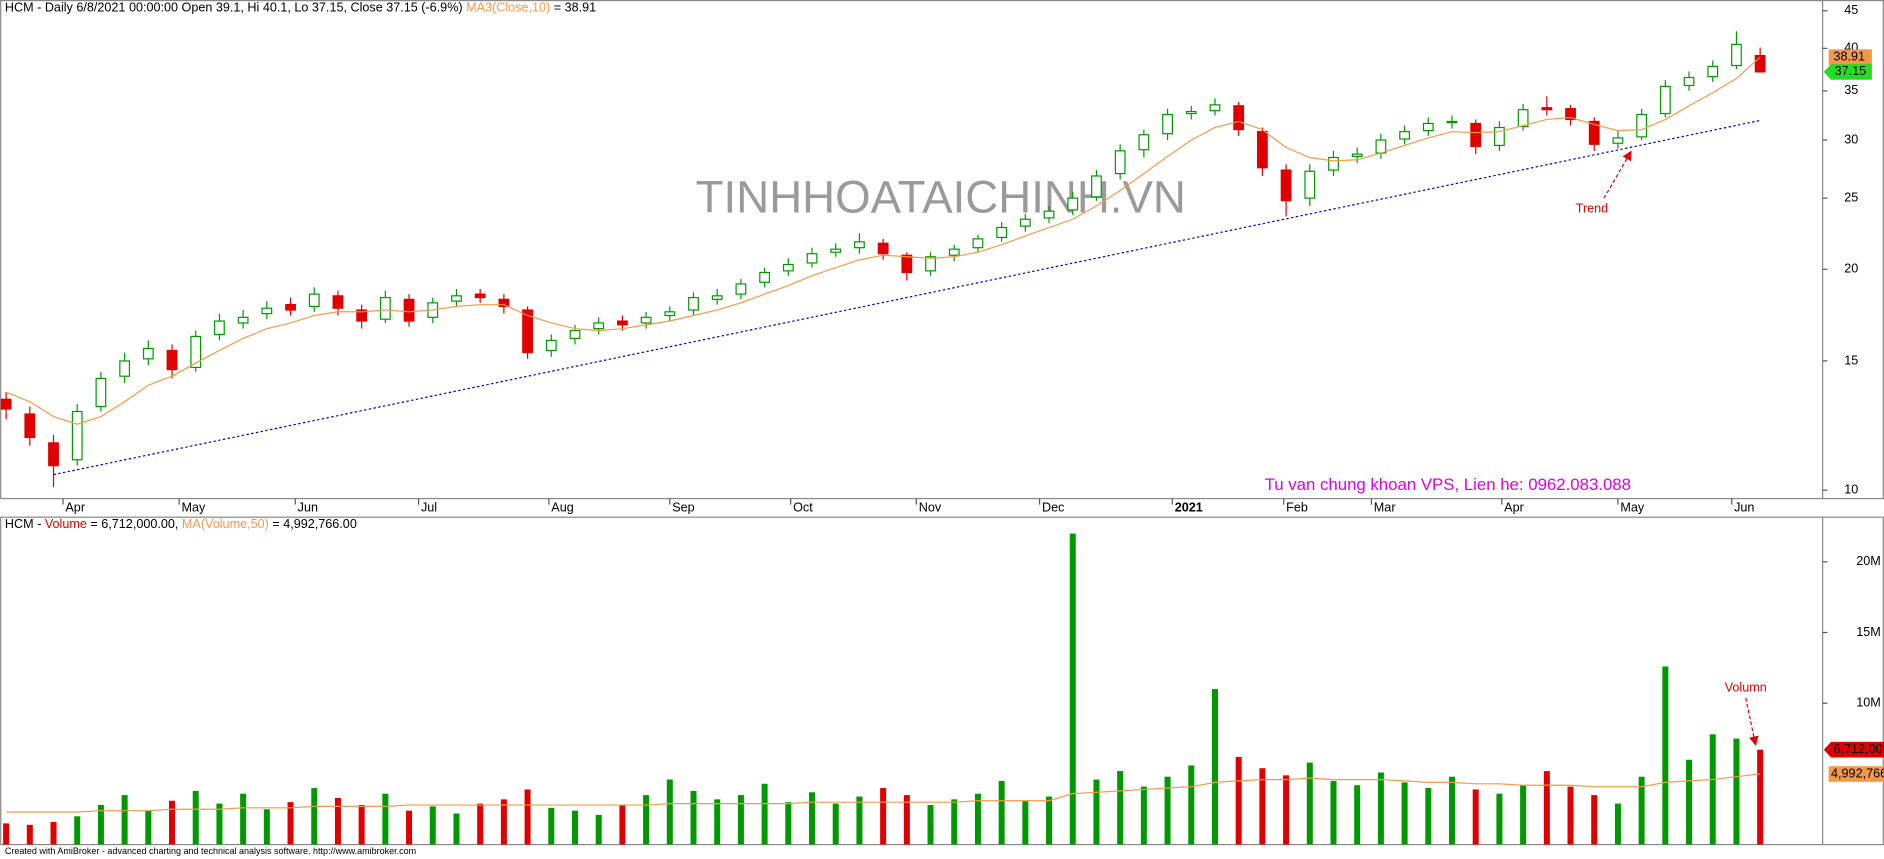 The width and height of the screenshot is (1884, 859). What do you see at coordinates (314, 524) in the screenshot?
I see `volume-ma-readout: = 4,992,766.00` at bounding box center [314, 524].